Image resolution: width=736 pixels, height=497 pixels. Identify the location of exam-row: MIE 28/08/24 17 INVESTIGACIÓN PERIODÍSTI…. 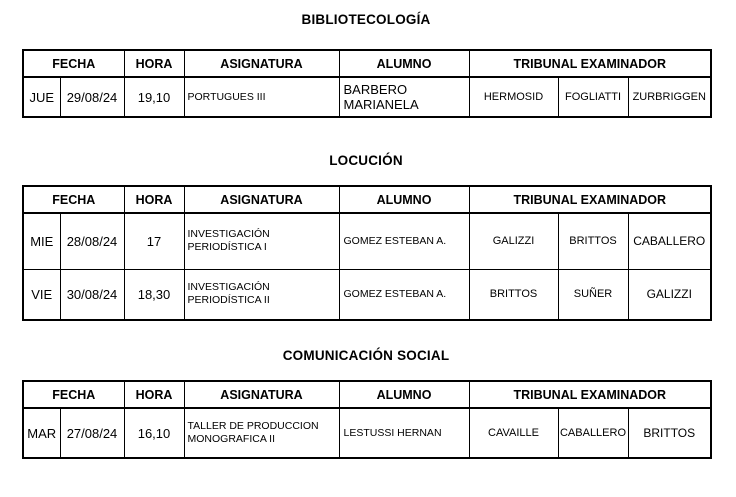
(367, 241).